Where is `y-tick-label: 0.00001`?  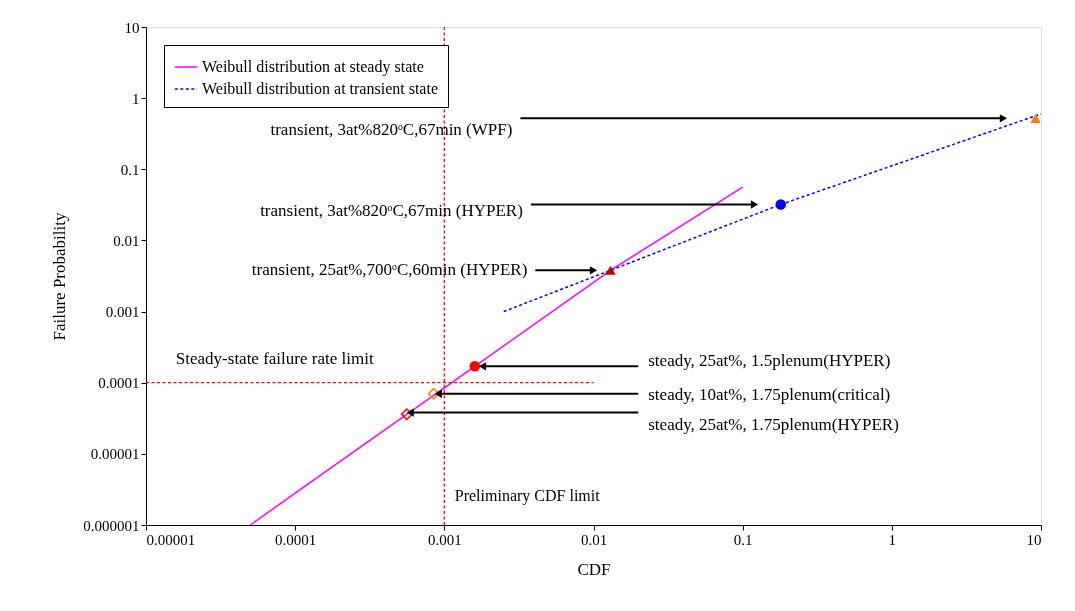 y-tick-label: 0.00001 is located at coordinates (115, 454).